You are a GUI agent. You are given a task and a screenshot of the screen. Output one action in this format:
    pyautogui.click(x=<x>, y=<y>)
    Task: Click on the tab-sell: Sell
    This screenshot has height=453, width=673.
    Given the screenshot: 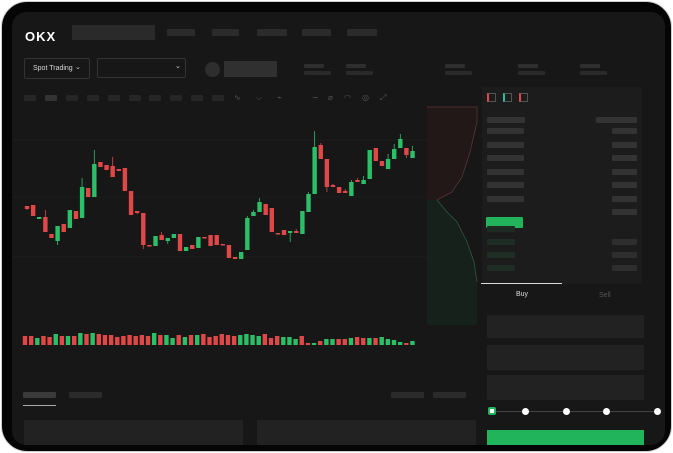 What is the action you would take?
    pyautogui.click(x=605, y=295)
    